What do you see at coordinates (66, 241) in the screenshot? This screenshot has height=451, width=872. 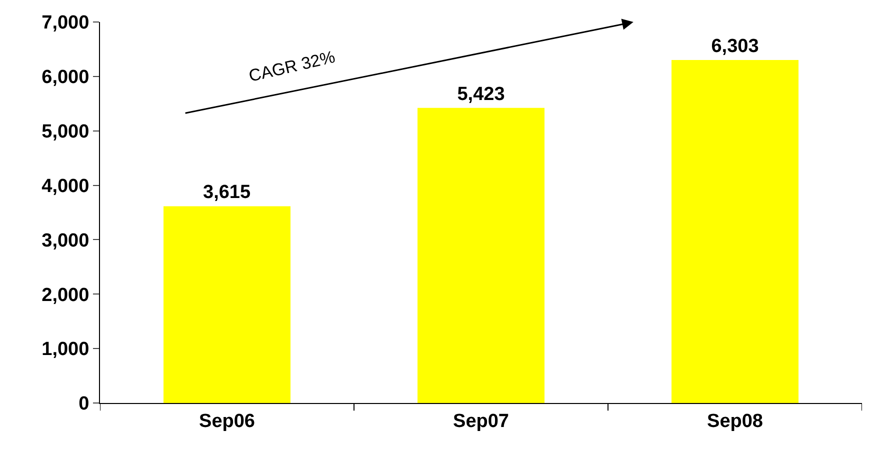 I see `y-tick-label: 3,000` at bounding box center [66, 241].